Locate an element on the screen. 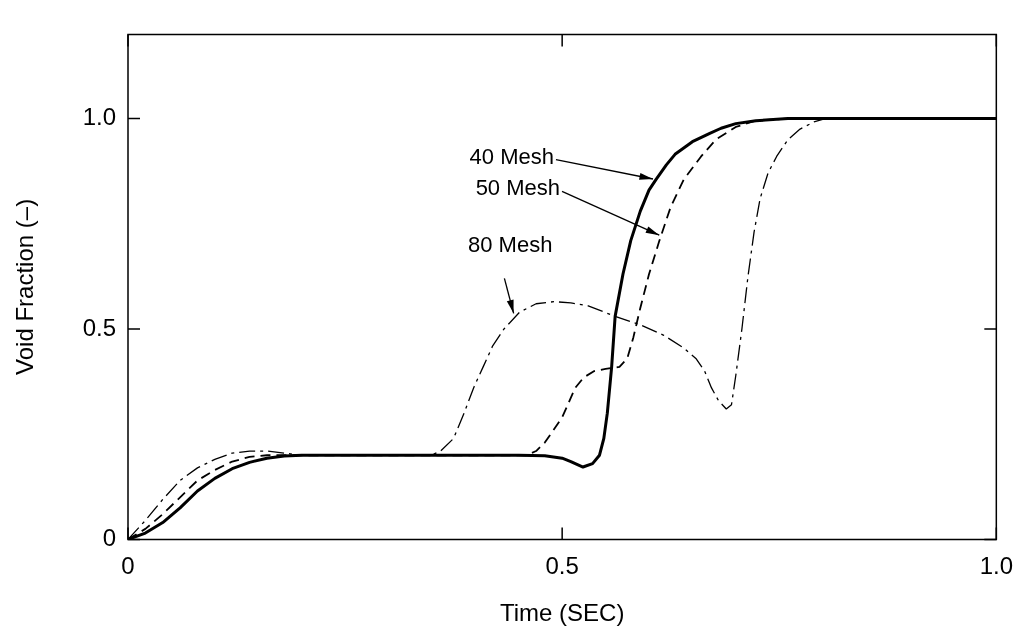 Image resolution: width=1035 pixels, height=641 pixels. annotation: 50 Mesh is located at coordinates (518, 188).